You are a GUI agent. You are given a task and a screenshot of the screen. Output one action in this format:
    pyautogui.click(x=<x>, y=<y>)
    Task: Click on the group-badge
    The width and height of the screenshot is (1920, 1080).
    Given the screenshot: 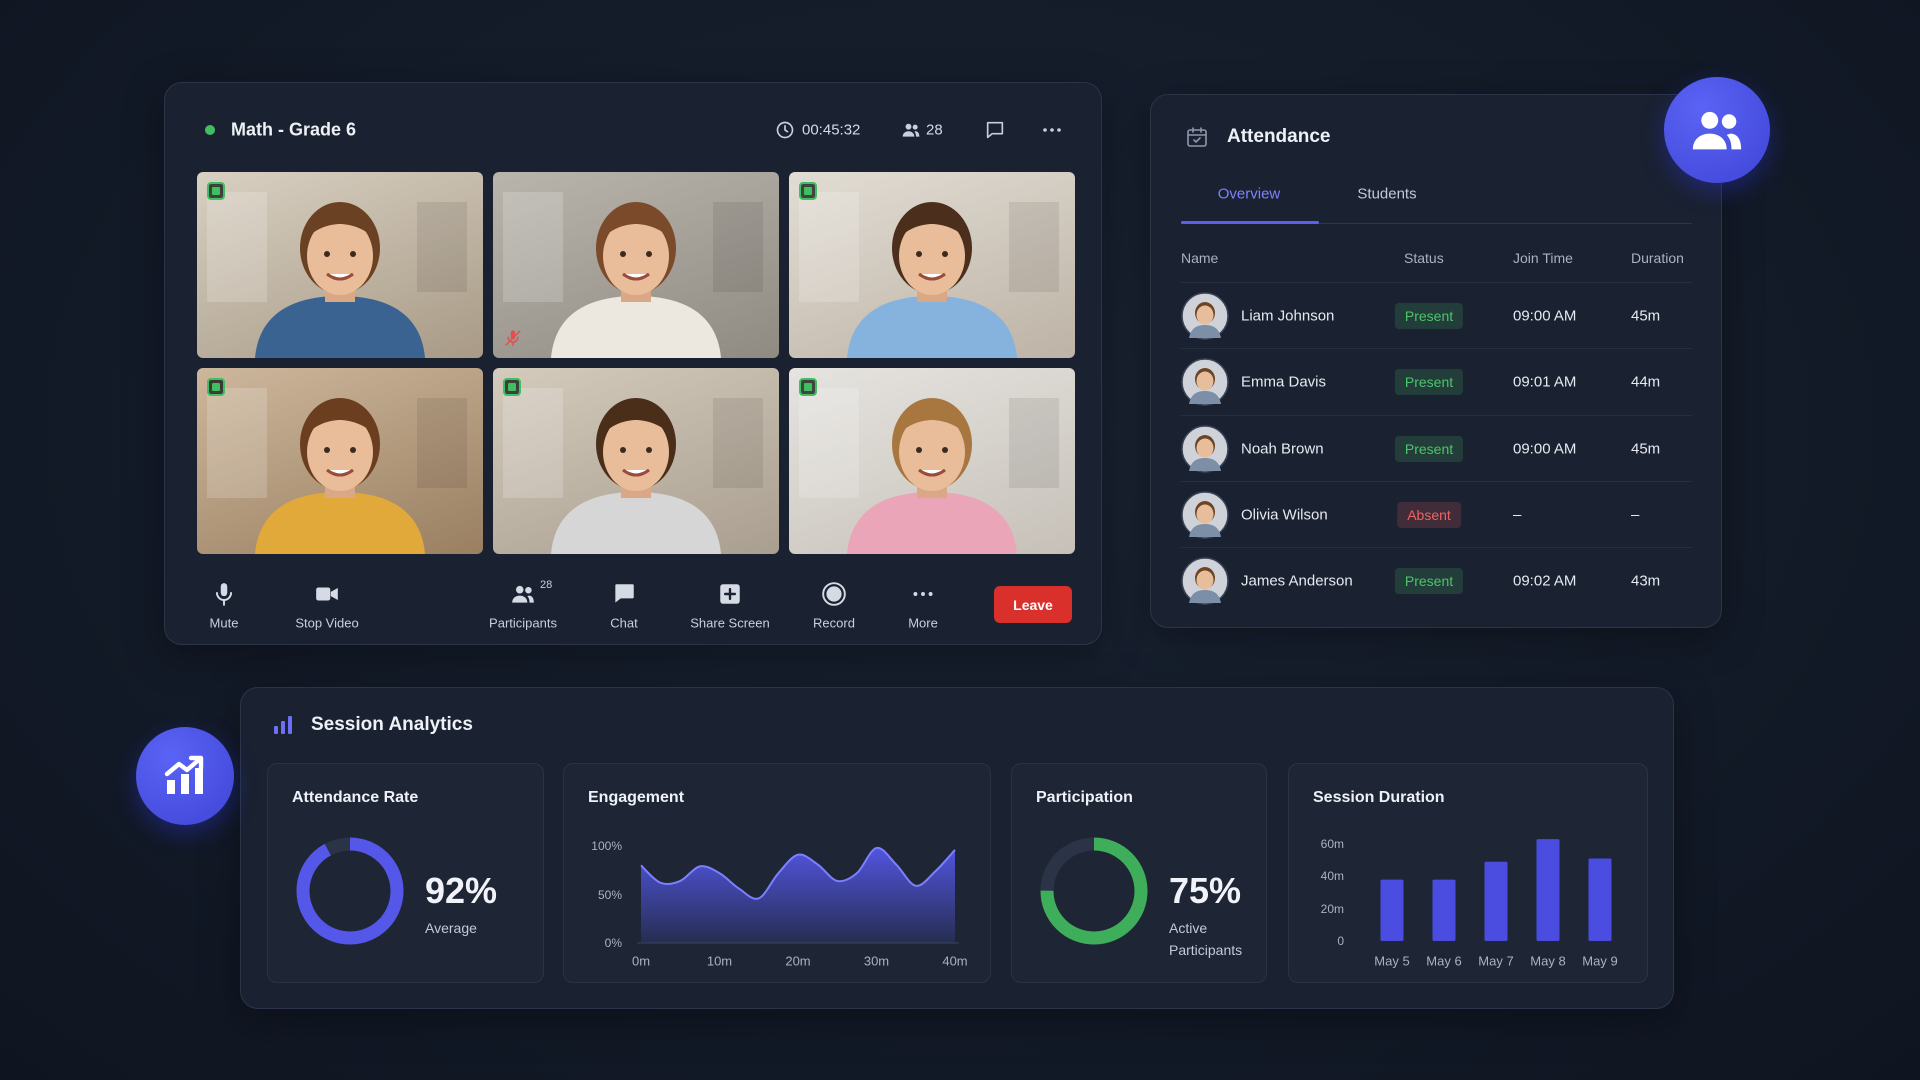 What is the action you would take?
    pyautogui.click(x=1717, y=130)
    